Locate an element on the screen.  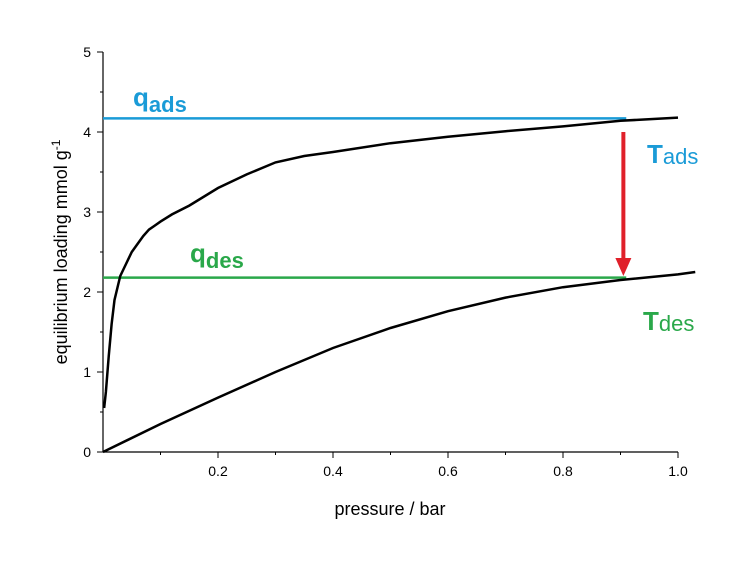
q-des-symbol: q is located at coordinates (198, 253).